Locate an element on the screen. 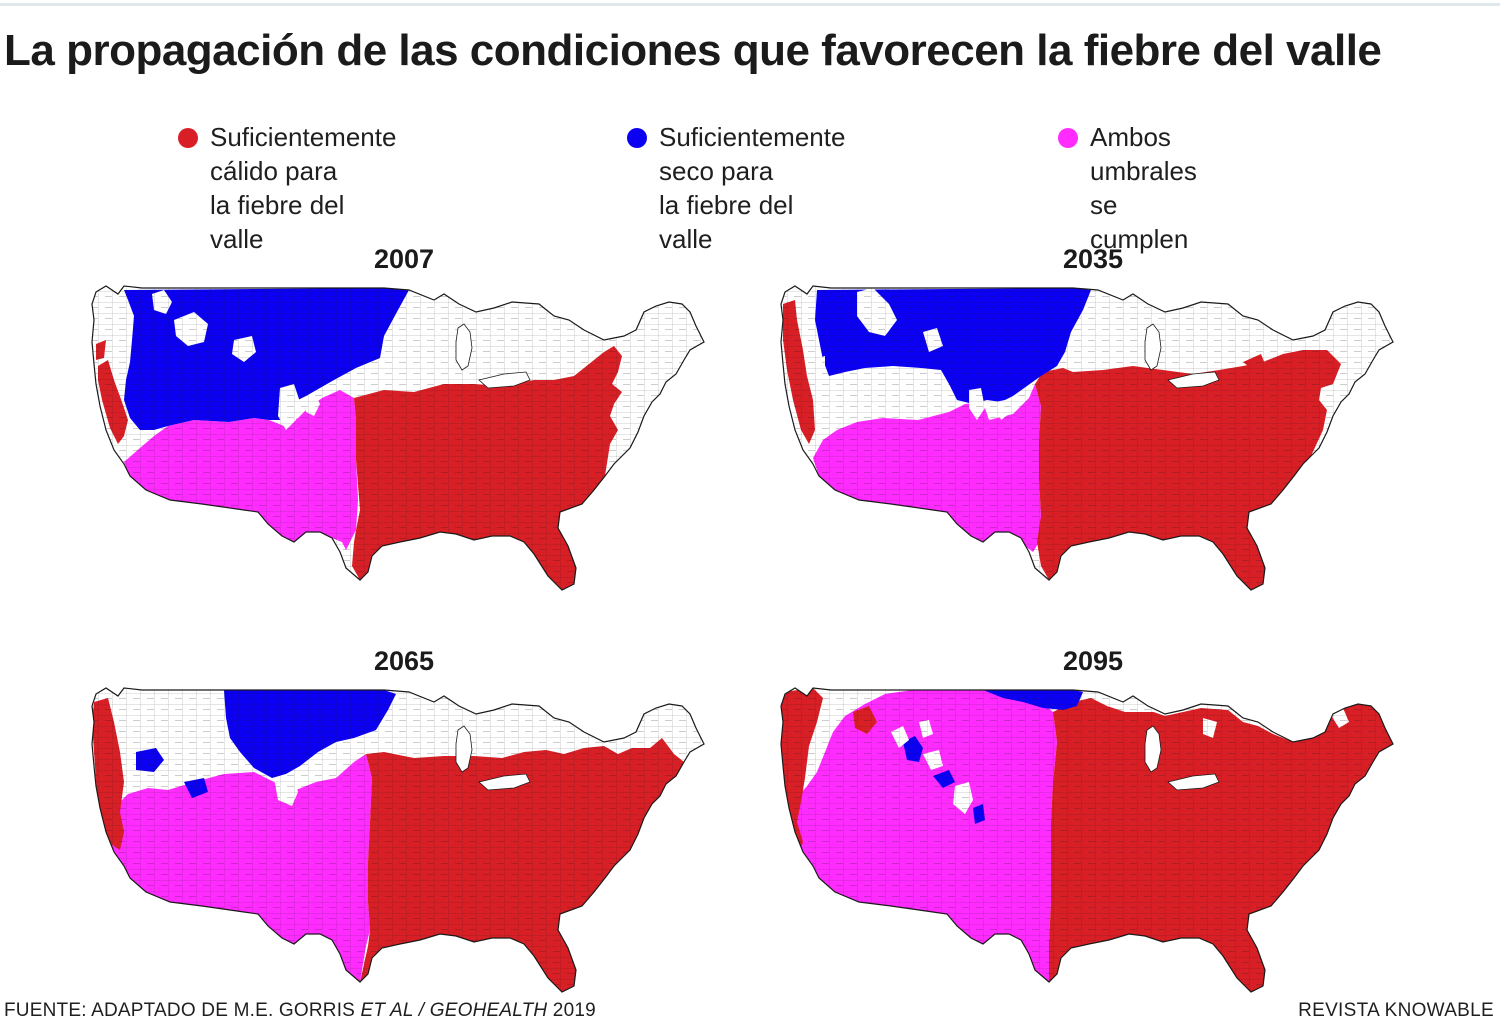 The image size is (1500, 1032). panel-year-2095: 2095 is located at coordinates (1093, 661).